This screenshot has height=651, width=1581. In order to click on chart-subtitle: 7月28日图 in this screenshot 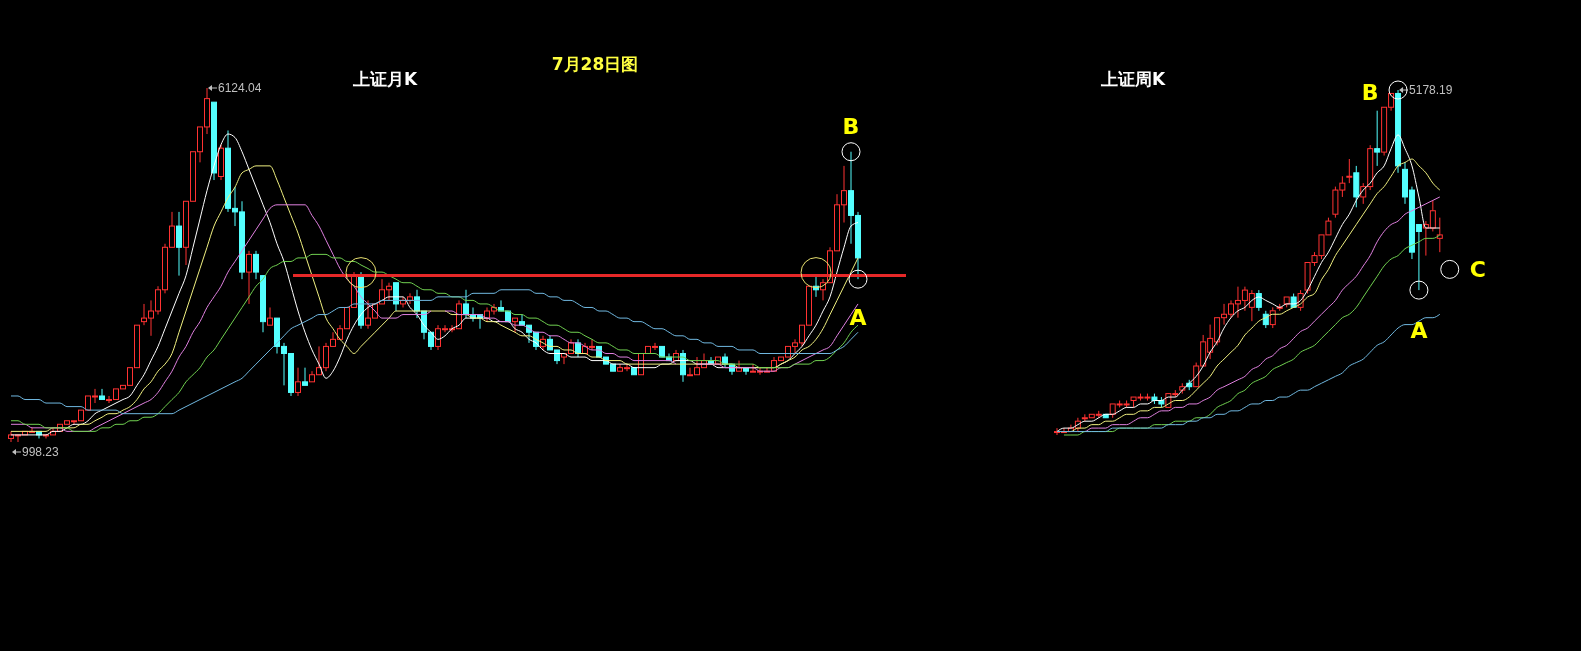, I will do `click(595, 64)`.